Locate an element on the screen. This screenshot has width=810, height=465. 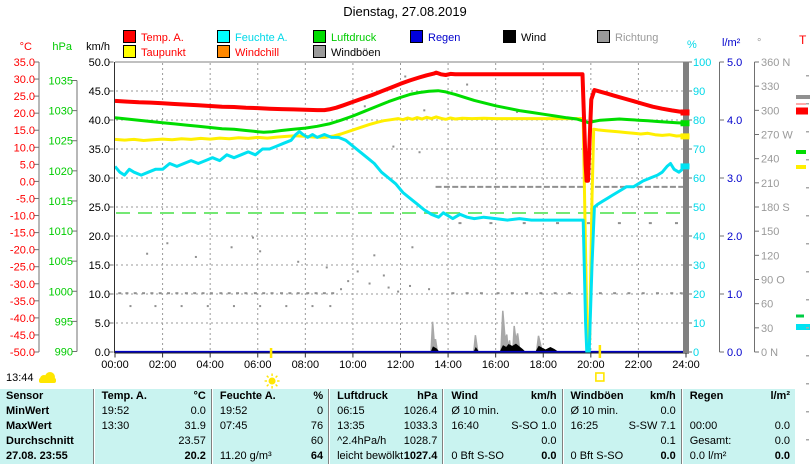
row-label: 27.08. 23:55 is located at coordinates (37, 456).